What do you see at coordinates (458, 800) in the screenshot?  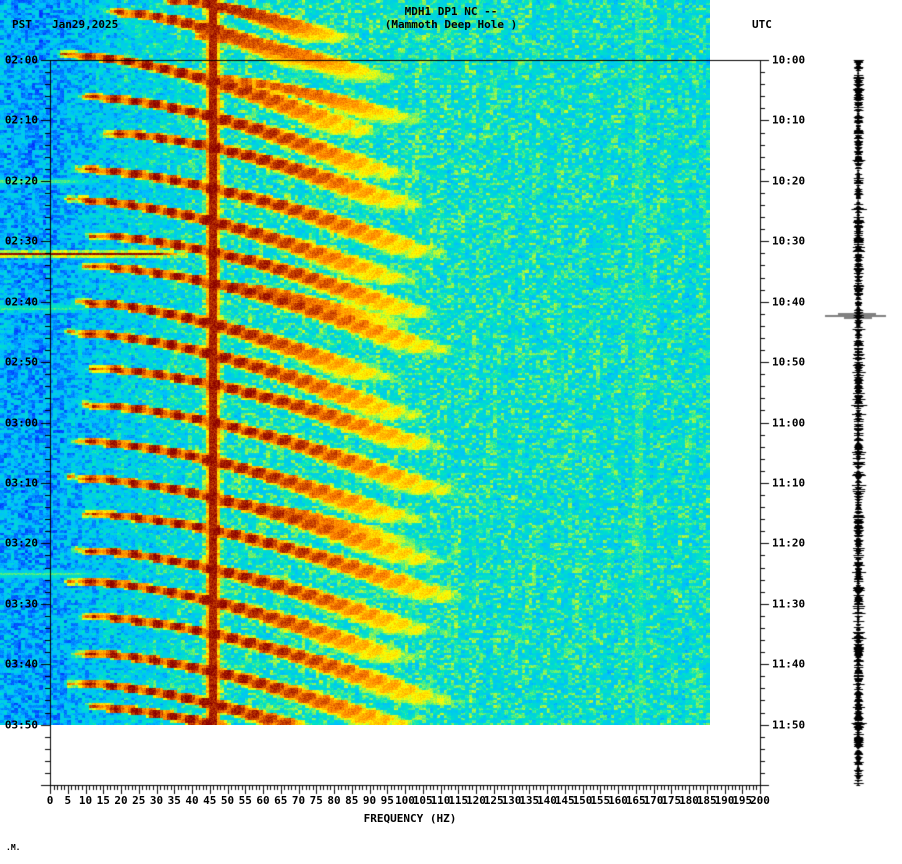 I see `x-tick-label: 115` at bounding box center [458, 800].